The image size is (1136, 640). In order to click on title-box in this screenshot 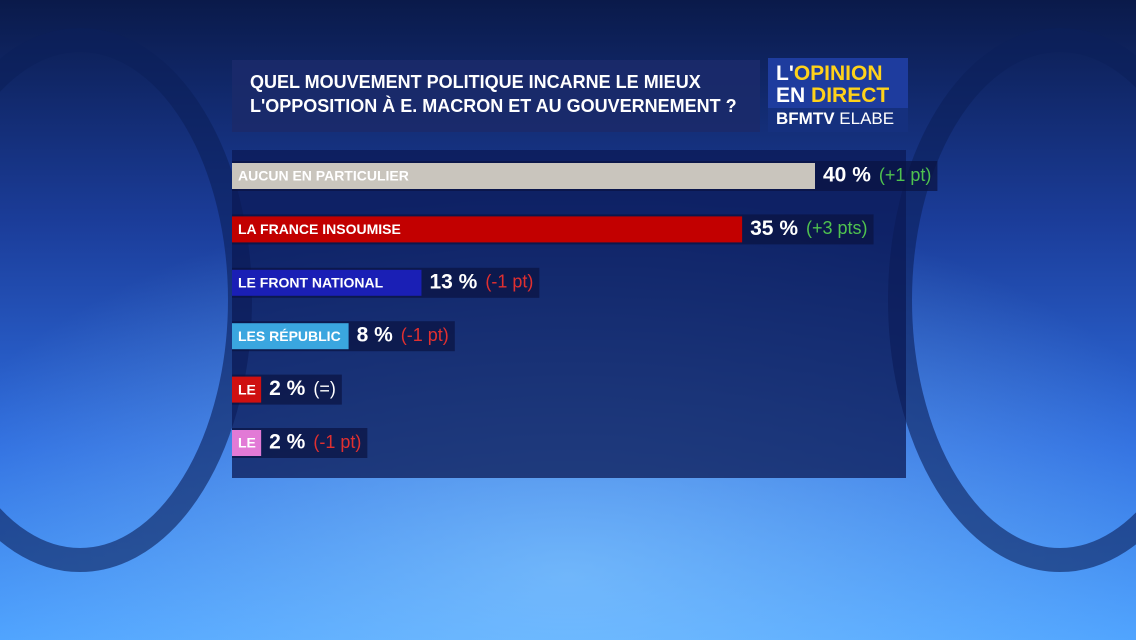, I will do `click(496, 96)`.